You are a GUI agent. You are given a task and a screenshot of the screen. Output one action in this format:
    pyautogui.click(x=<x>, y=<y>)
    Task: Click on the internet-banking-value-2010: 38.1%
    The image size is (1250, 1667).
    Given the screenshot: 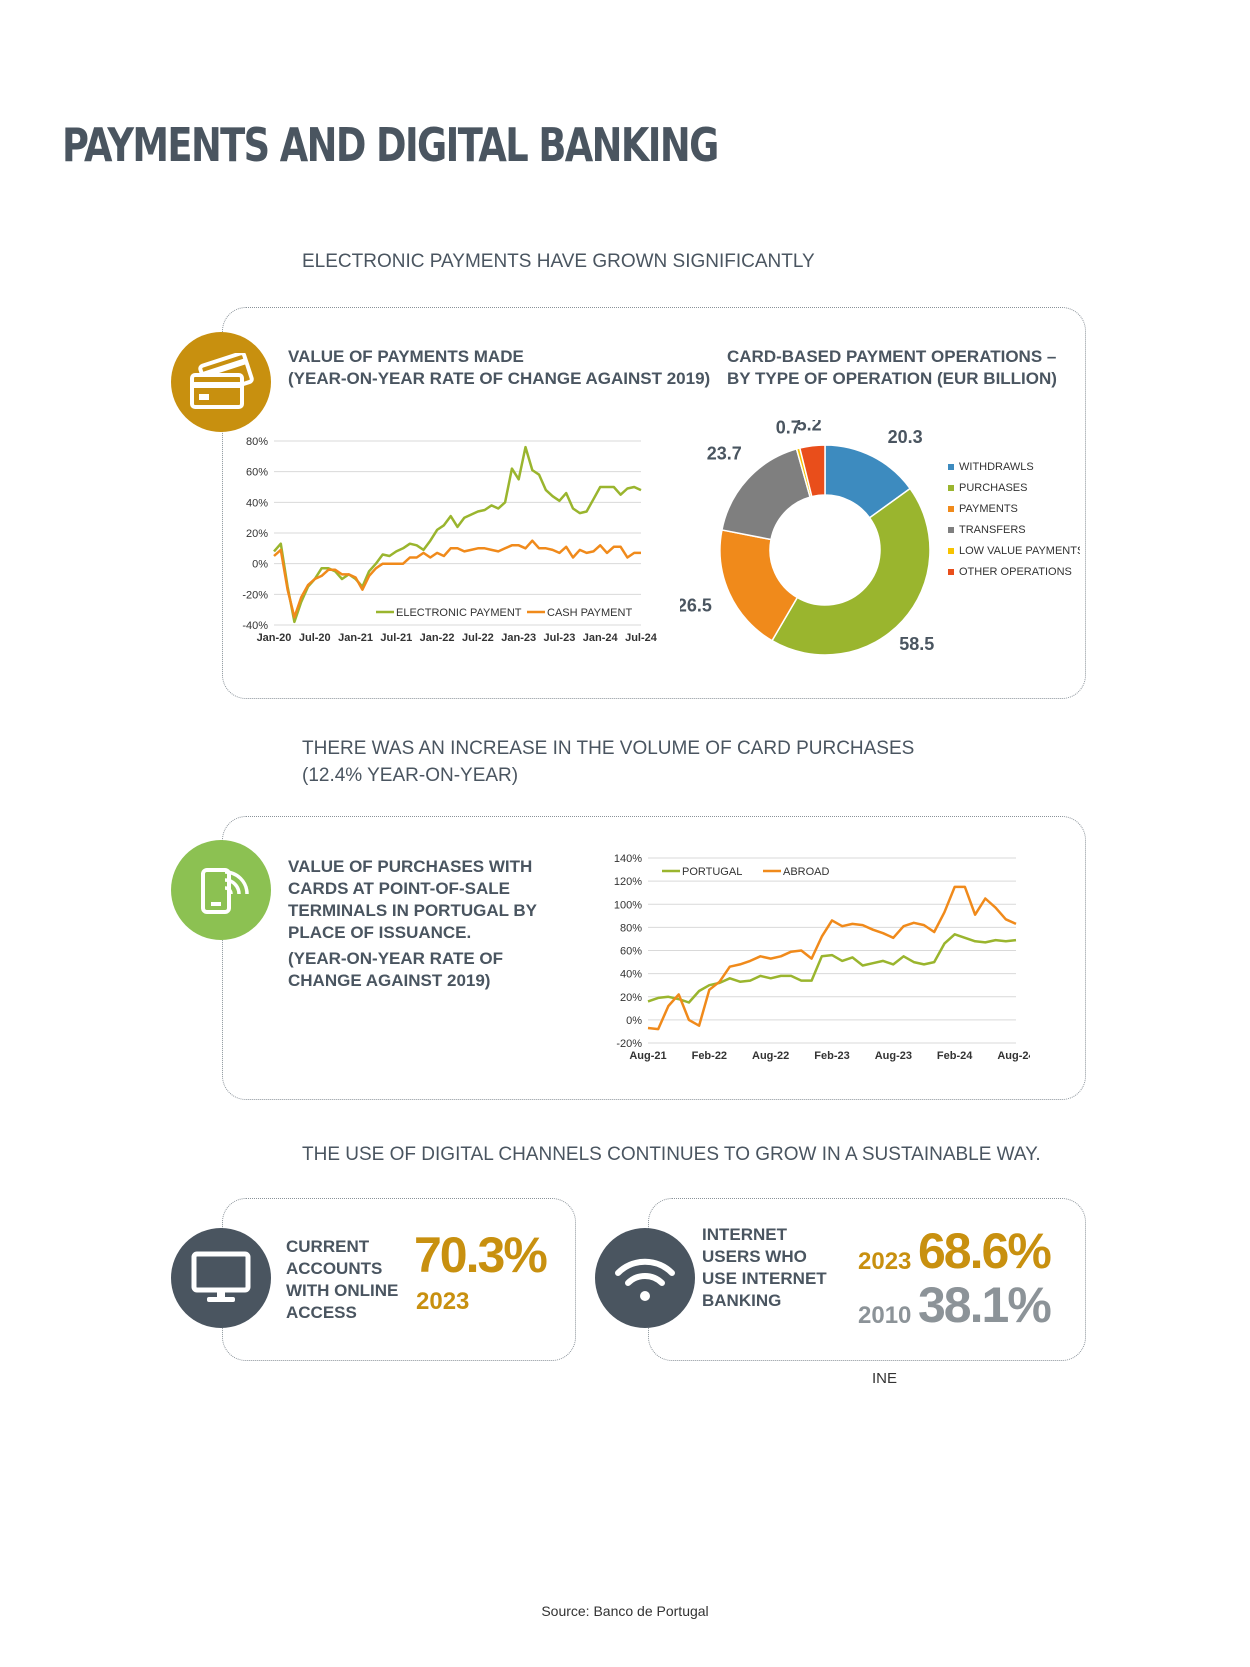 What is the action you would take?
    pyautogui.click(x=985, y=1305)
    